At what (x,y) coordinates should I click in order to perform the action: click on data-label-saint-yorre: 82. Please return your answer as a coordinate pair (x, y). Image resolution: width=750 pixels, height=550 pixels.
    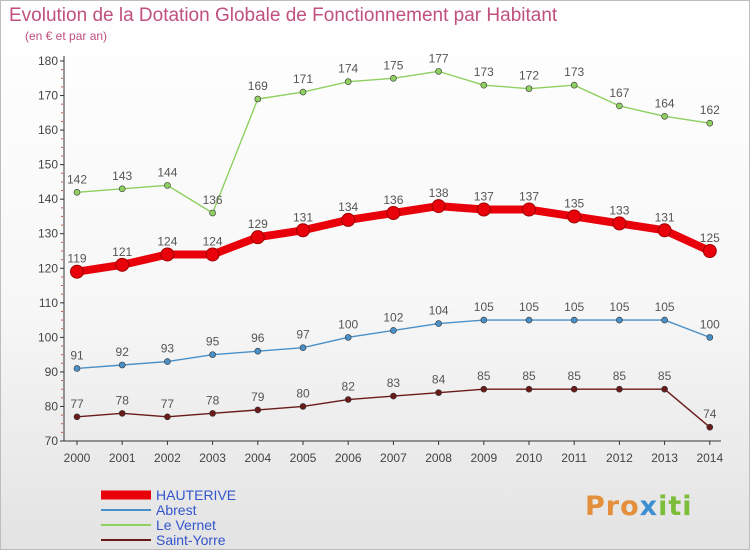
    Looking at the image, I should click on (349, 387).